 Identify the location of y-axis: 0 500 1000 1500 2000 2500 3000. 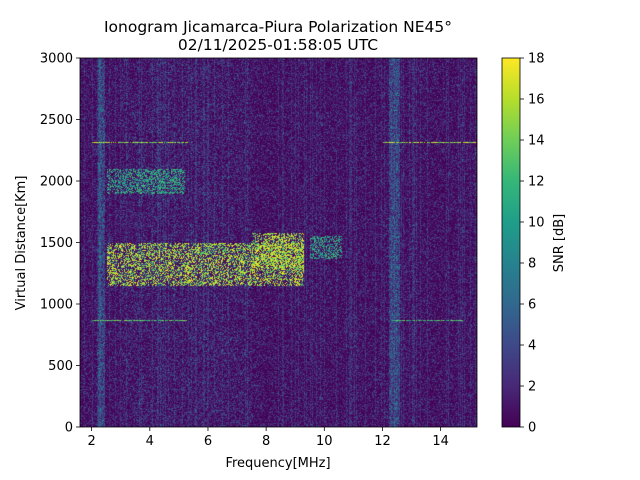
(60, 244).